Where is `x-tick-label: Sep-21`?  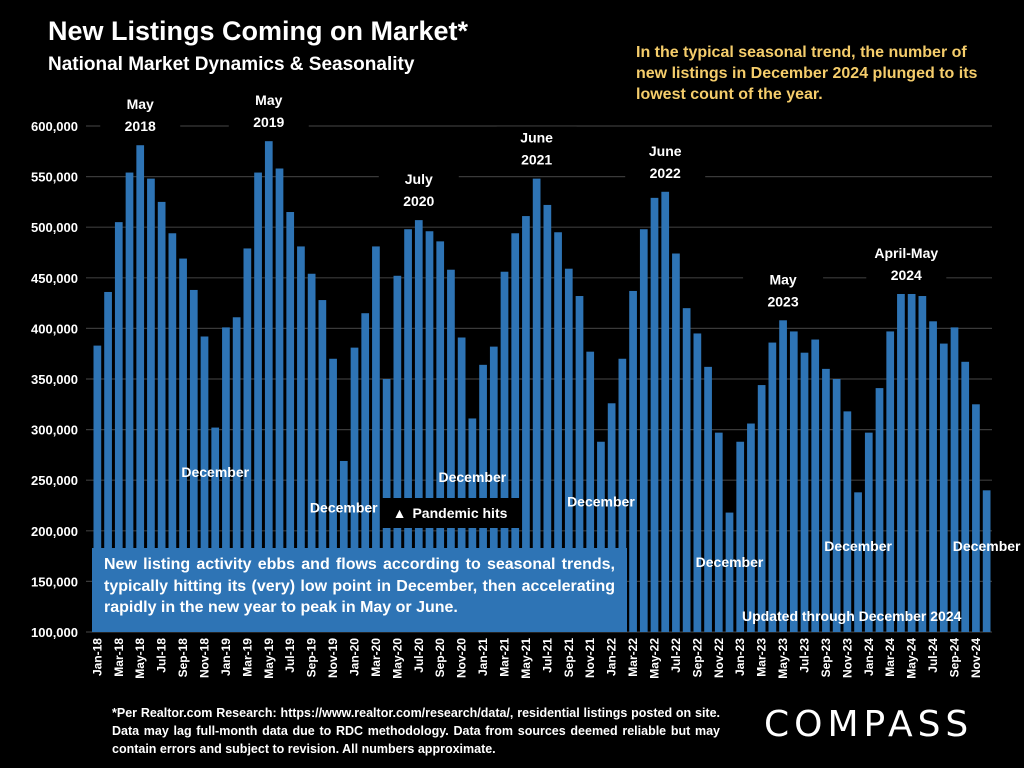
x-tick-label: Sep-21 is located at coordinates (569, 658).